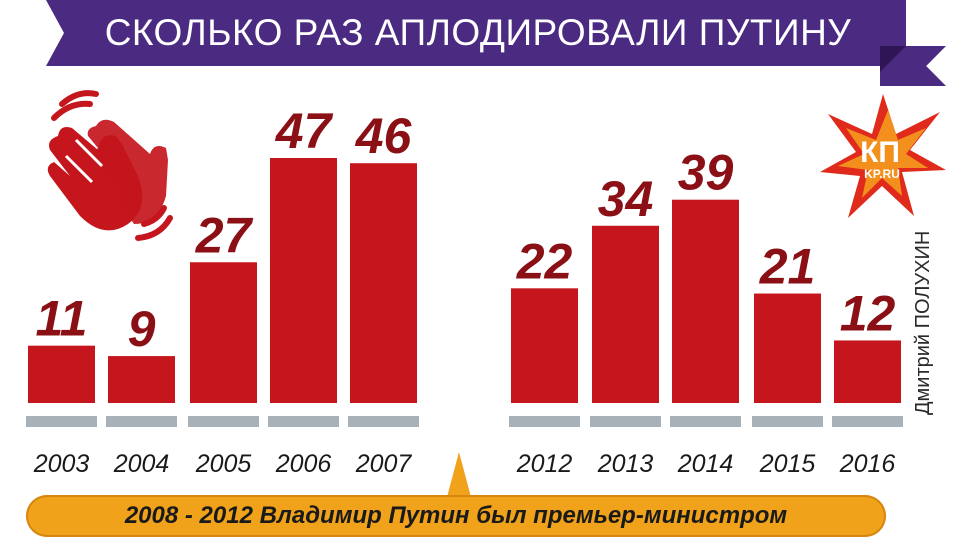 Image resolution: width=960 pixels, height=553 pixels. I want to click on data-label-2006: 47, so click(304, 131).